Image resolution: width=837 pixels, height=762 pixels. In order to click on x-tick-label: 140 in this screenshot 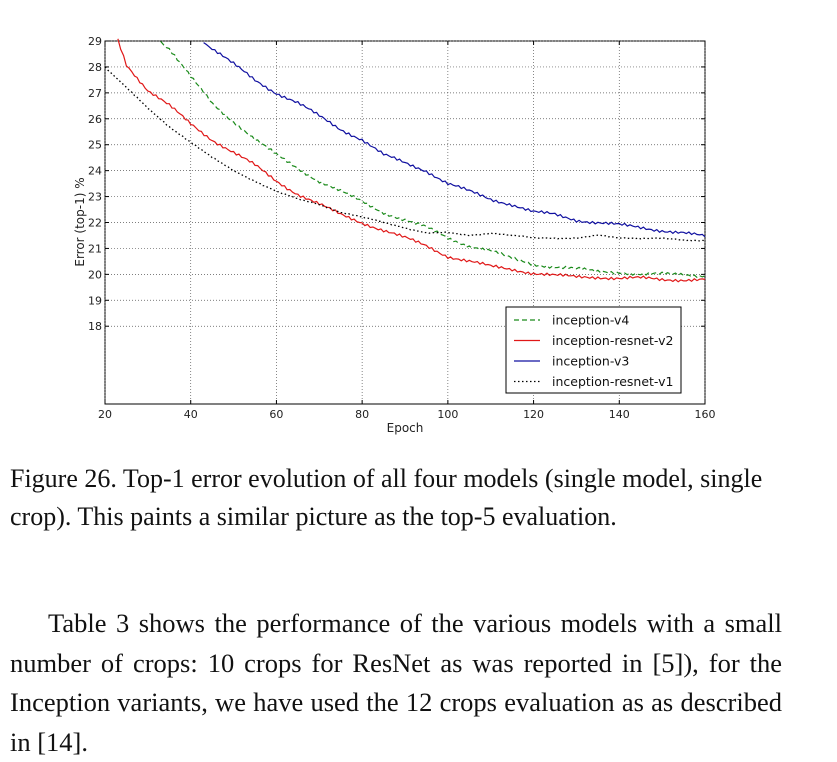, I will do `click(619, 414)`.